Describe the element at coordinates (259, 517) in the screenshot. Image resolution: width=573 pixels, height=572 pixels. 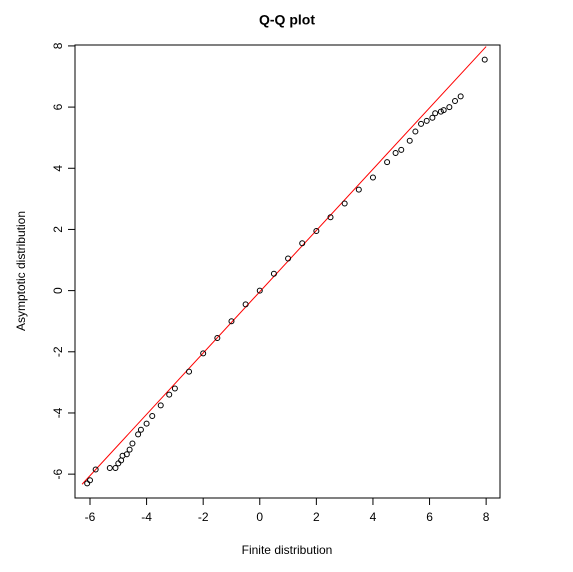
I see `x-tick-label: 0` at that location.